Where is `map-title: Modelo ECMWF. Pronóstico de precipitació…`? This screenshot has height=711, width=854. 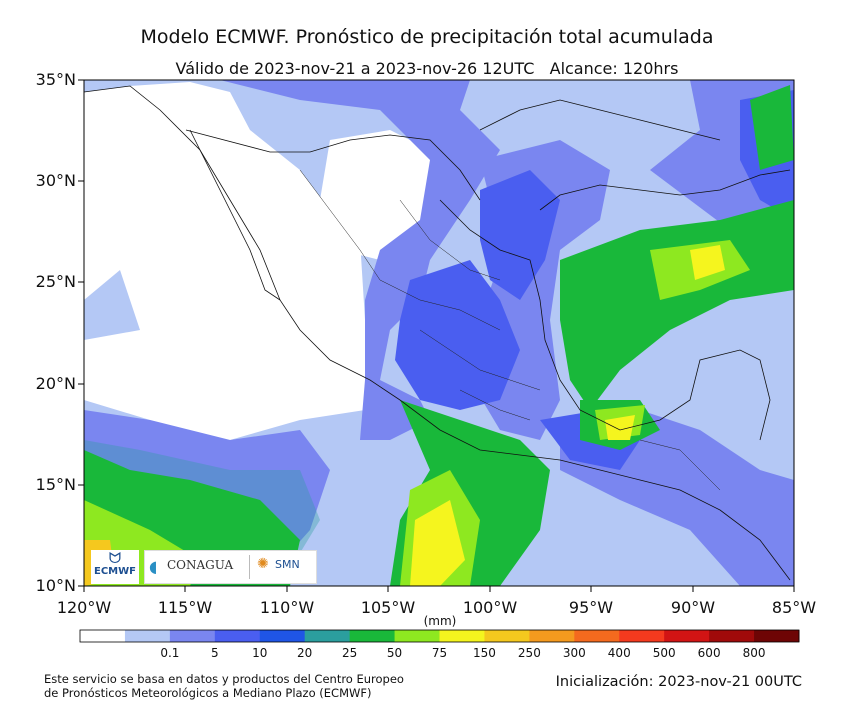
map-title: Modelo ECMWF. Pronóstico de precipitació… is located at coordinates (427, 37).